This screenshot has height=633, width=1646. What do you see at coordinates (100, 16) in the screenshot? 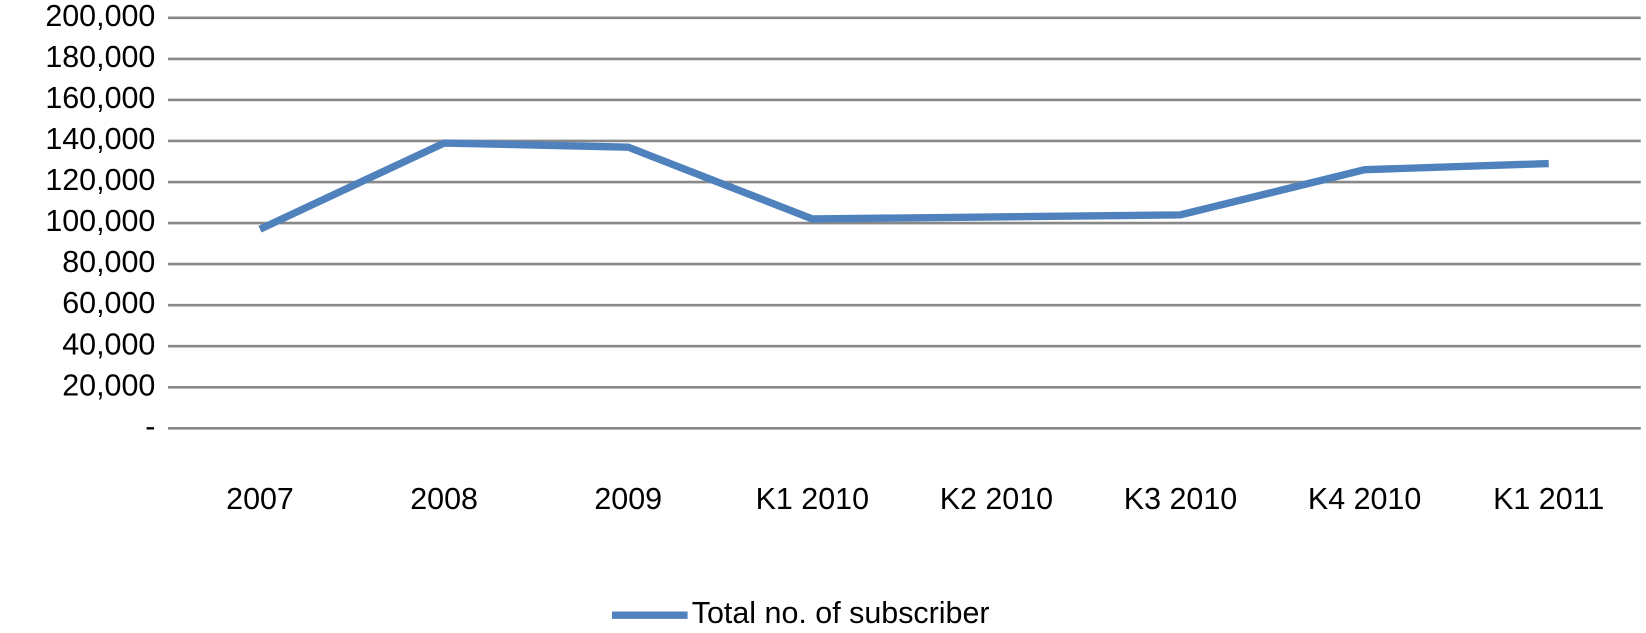
I see `y-tick-label: 200,000` at bounding box center [100, 16].